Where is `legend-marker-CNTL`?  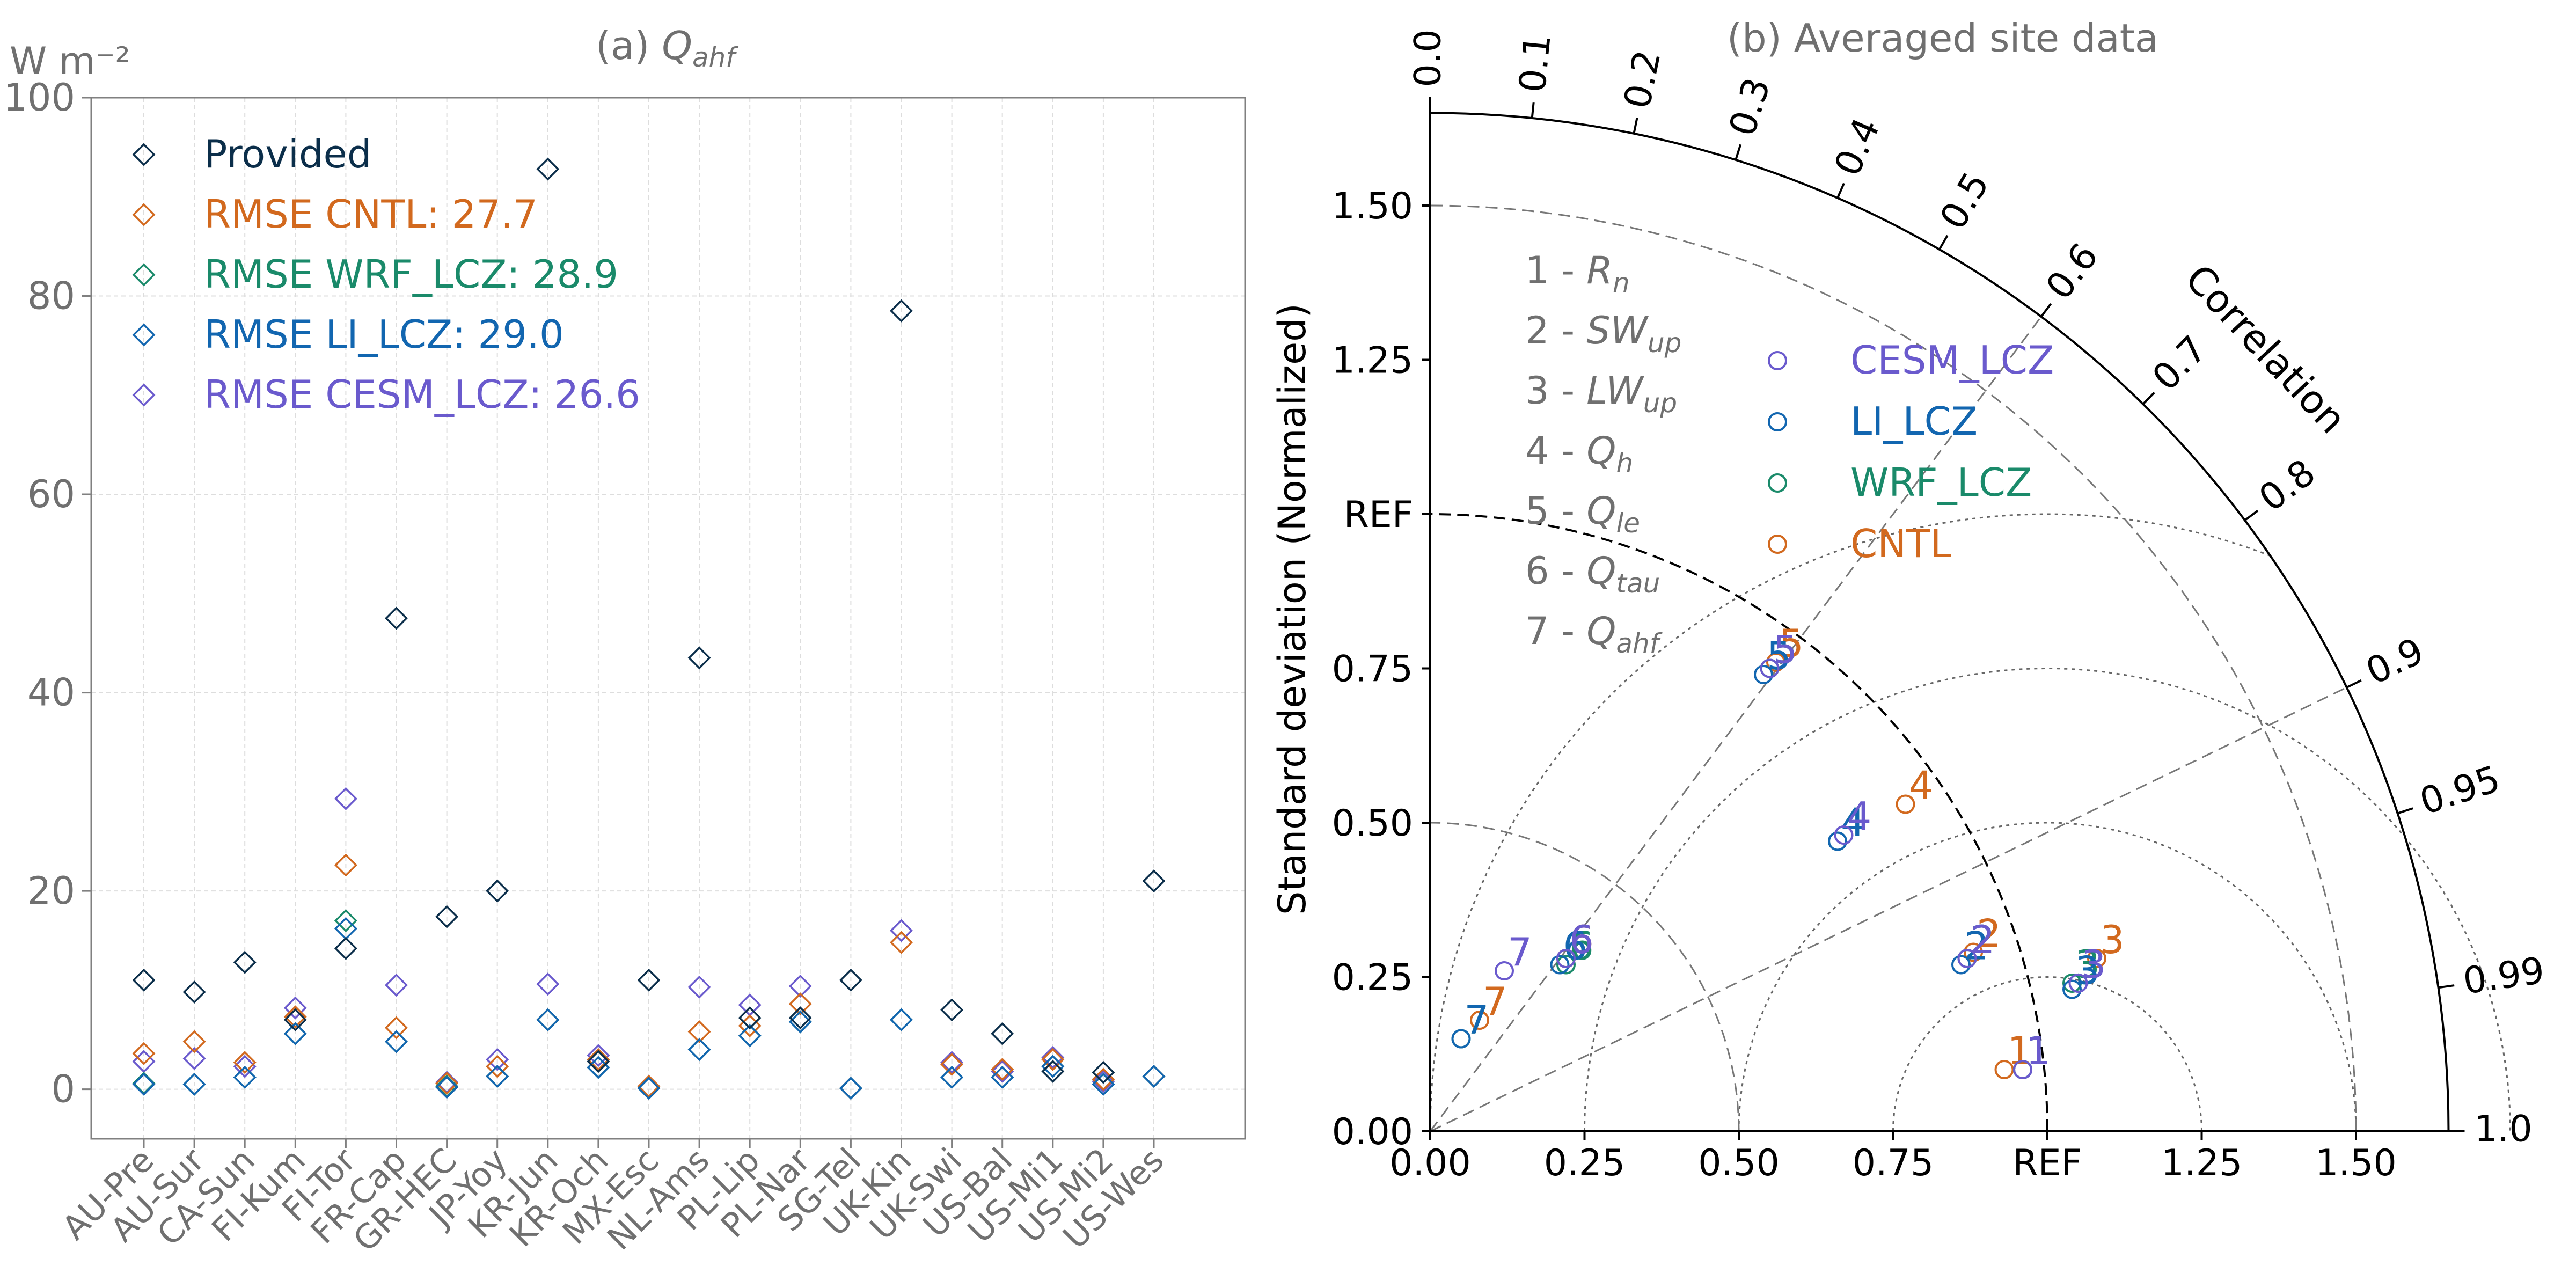
legend-marker-CNTL is located at coordinates (144, 214).